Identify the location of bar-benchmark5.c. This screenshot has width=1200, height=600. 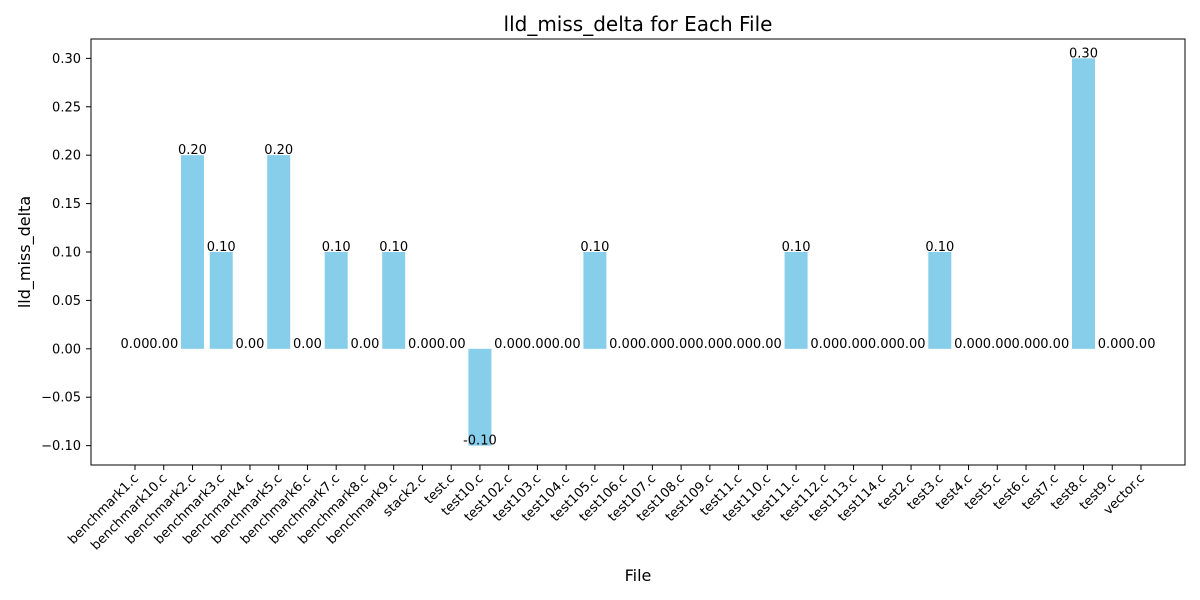
(279, 252).